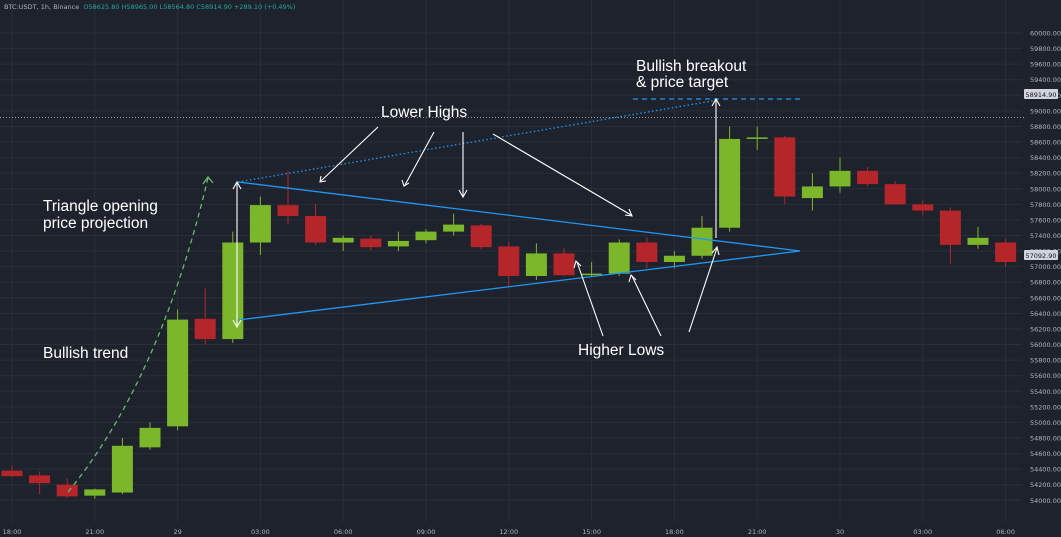  Describe the element at coordinates (343, 532) in the screenshot. I see `x-tick-label: 06:00` at that location.